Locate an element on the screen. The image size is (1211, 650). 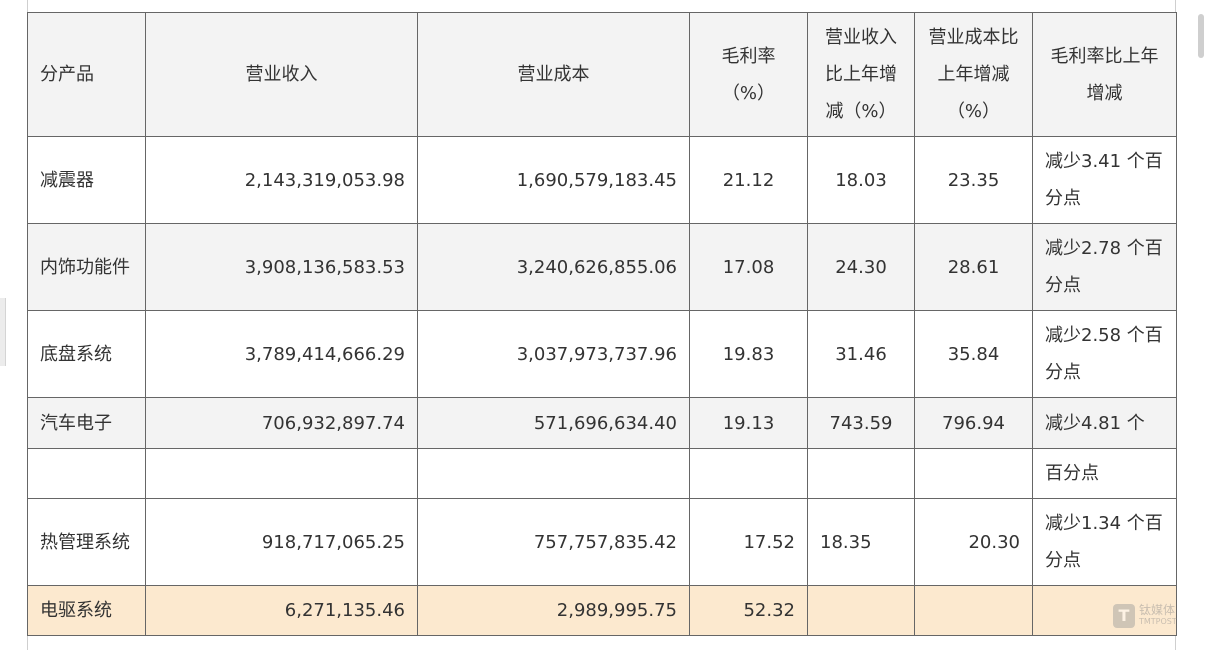
header-revenue-change: 营业收入比上年增减（%） is located at coordinates (861, 74).